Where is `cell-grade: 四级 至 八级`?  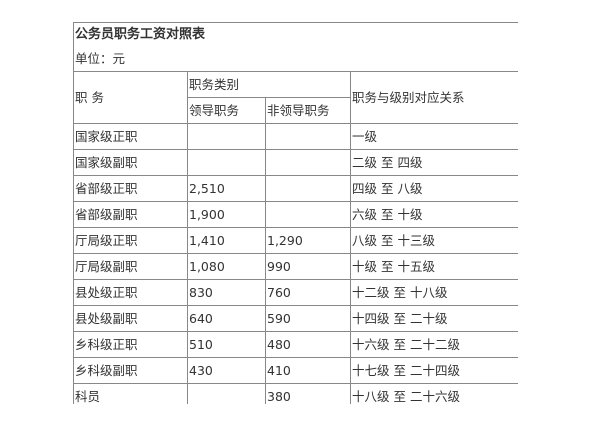 cell-grade: 四级 至 八级 is located at coordinates (433, 188).